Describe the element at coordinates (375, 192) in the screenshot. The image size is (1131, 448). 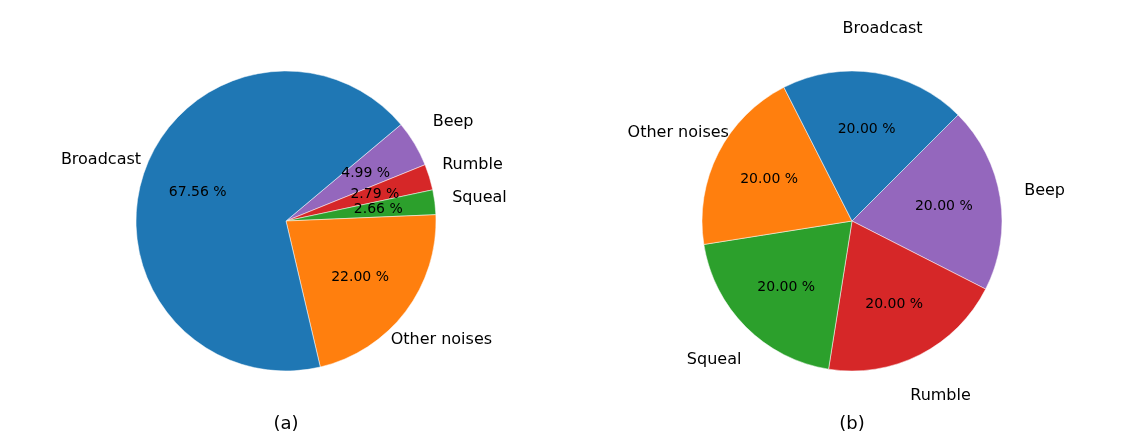
I see `data-label: 2.79 %` at that location.